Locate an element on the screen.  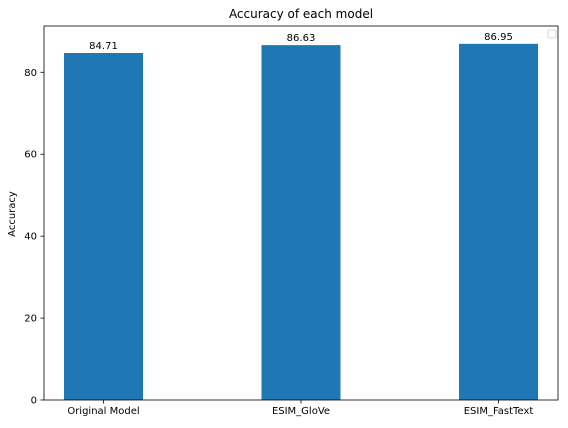
x-tick-label: ESIM_FastText is located at coordinates (499, 411).